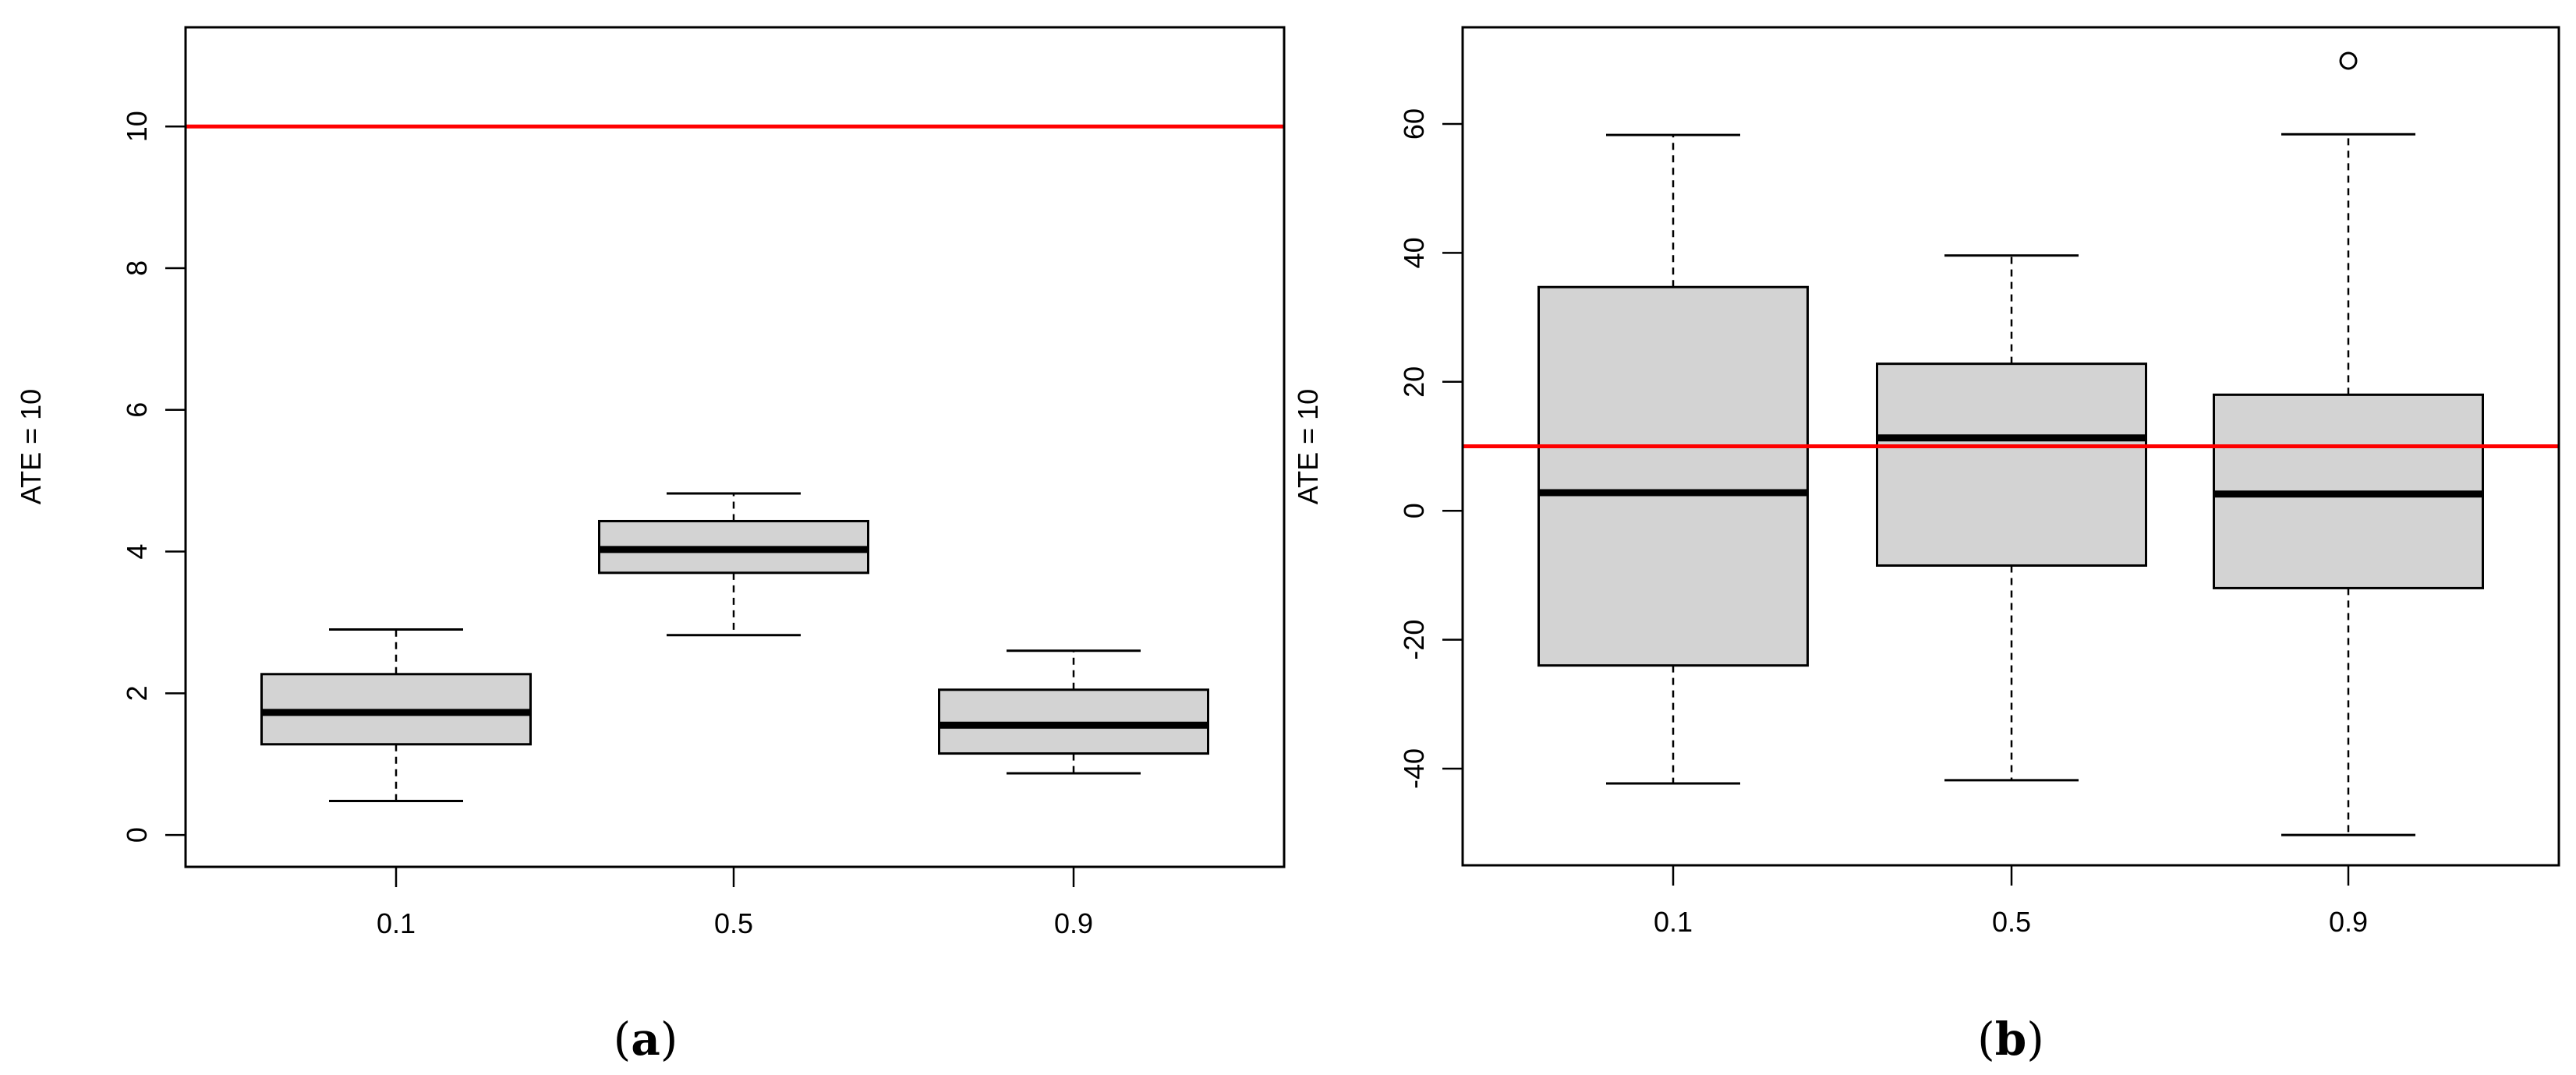  Describe the element at coordinates (2348, 60) in the screenshot. I see `outlier-point` at that location.